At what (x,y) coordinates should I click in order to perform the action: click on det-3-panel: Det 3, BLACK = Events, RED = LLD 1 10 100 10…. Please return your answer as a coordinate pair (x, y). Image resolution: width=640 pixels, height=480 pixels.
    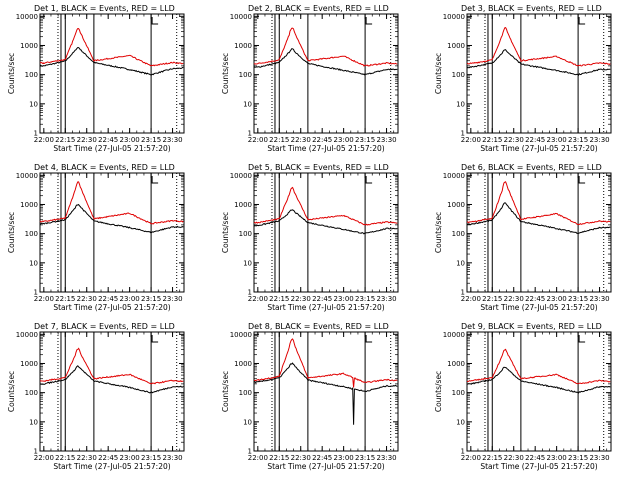
    Looking at the image, I should click on (523, 78).